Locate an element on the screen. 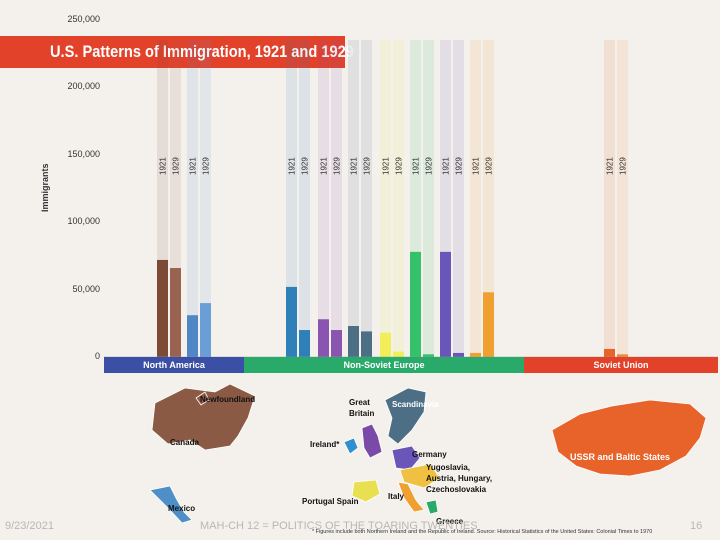 The image size is (720, 540). great-britain-label: Great Britain is located at coordinates (362, 408).